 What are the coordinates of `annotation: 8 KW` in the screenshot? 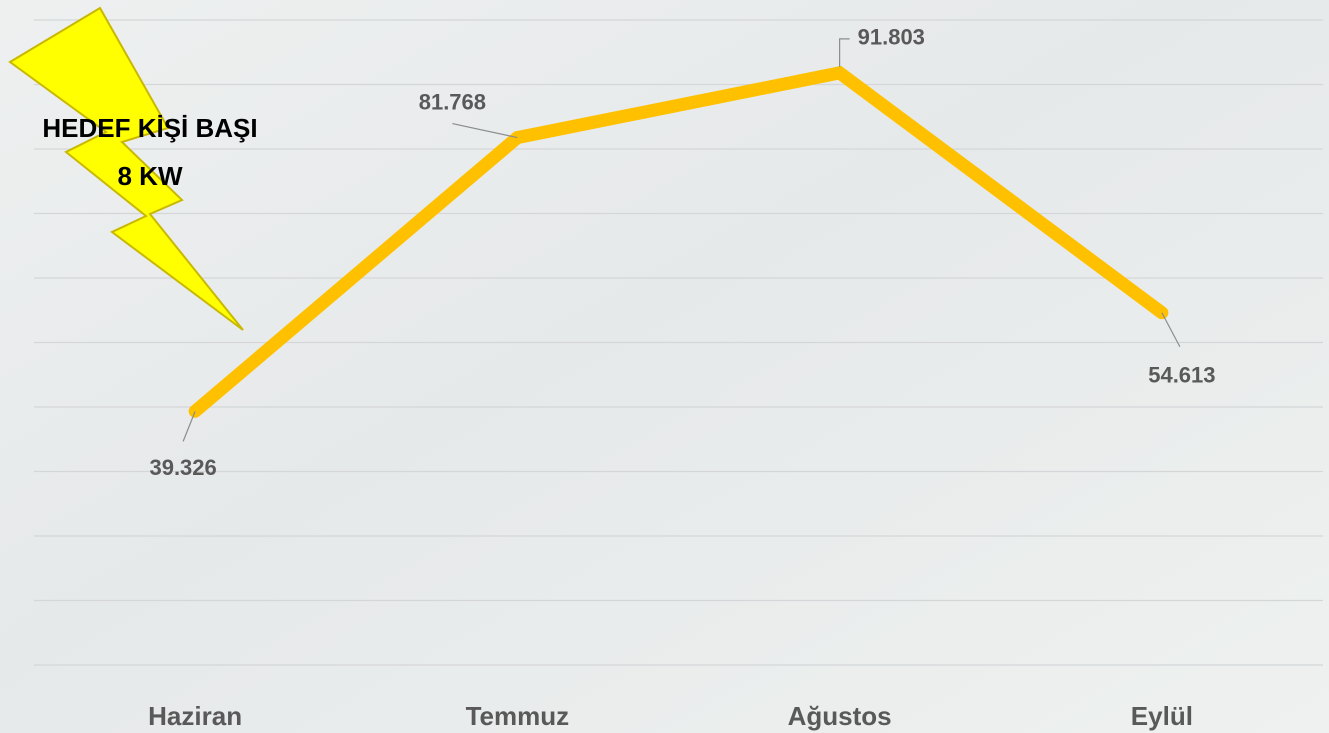 It's located at (150, 176).